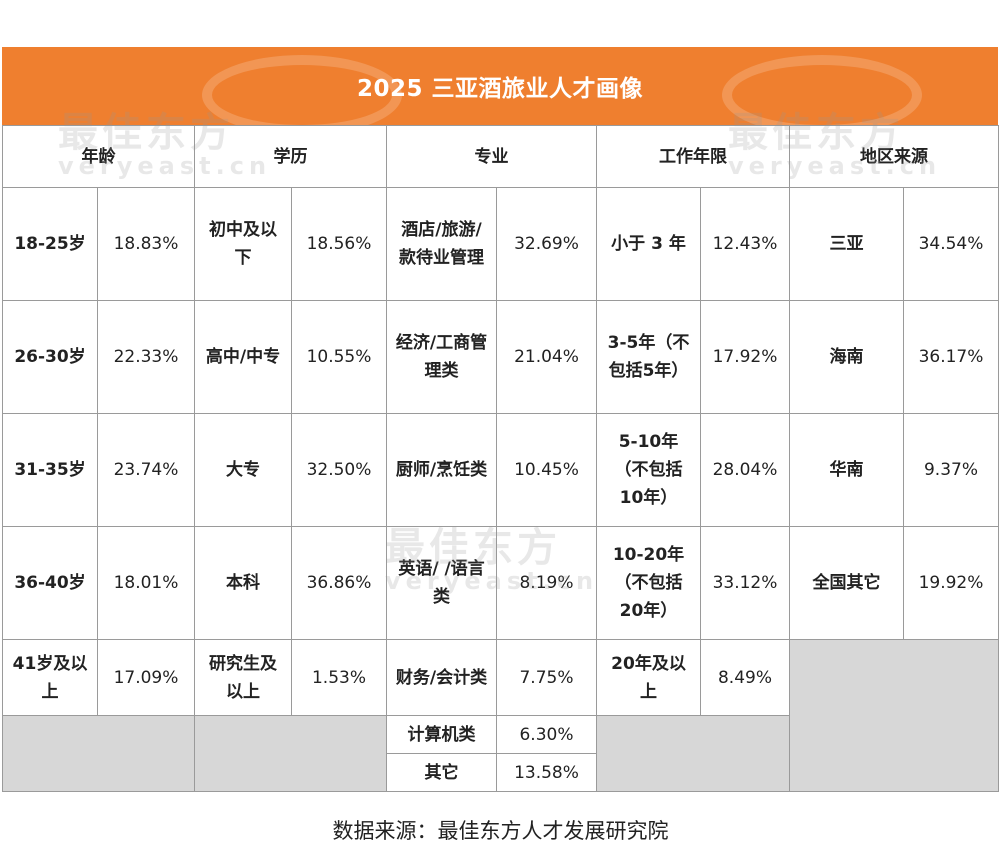 The height and width of the screenshot is (866, 1001). What do you see at coordinates (745, 677) in the screenshot?
I see `experience-value: 8.49%` at bounding box center [745, 677].